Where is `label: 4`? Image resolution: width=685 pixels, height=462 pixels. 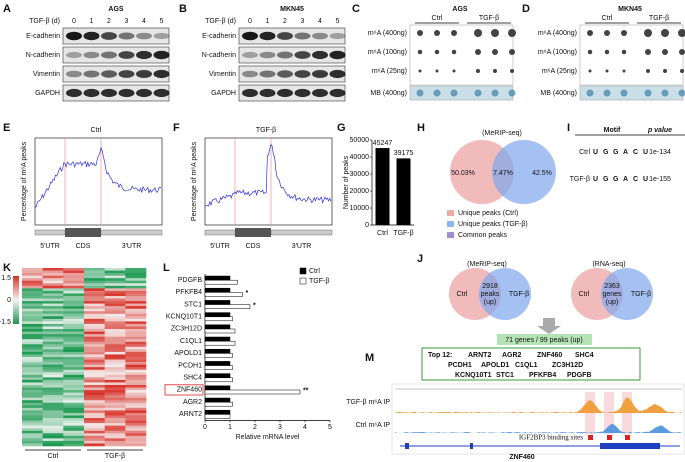
label: 4 is located at coordinates (320, 21).